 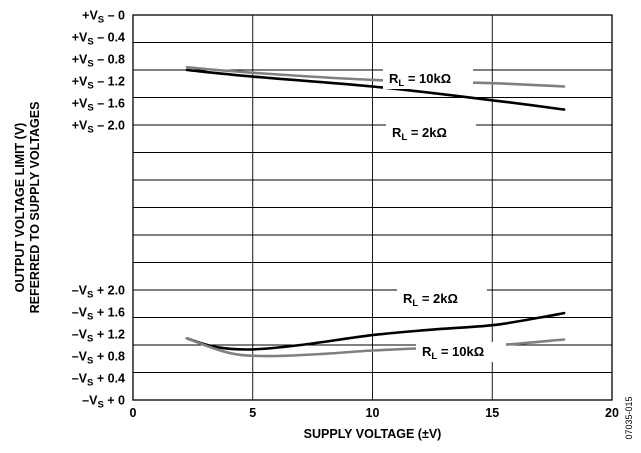 I want to click on legend-labels: RL = 10kΩ RL = 2kΩ RL = 2kΩ RL = 10kΩ, so click(x=444, y=215).